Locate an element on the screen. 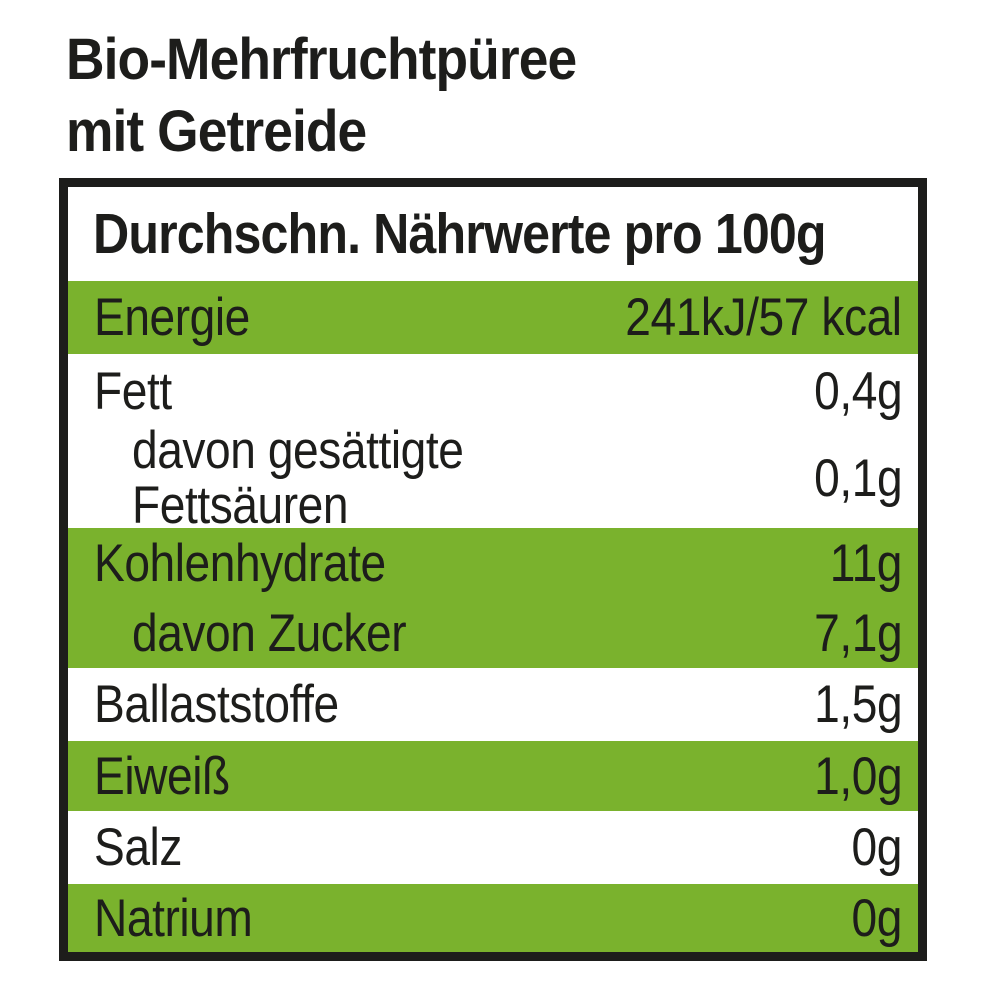  row-label: Ballaststoffe is located at coordinates (216, 704).